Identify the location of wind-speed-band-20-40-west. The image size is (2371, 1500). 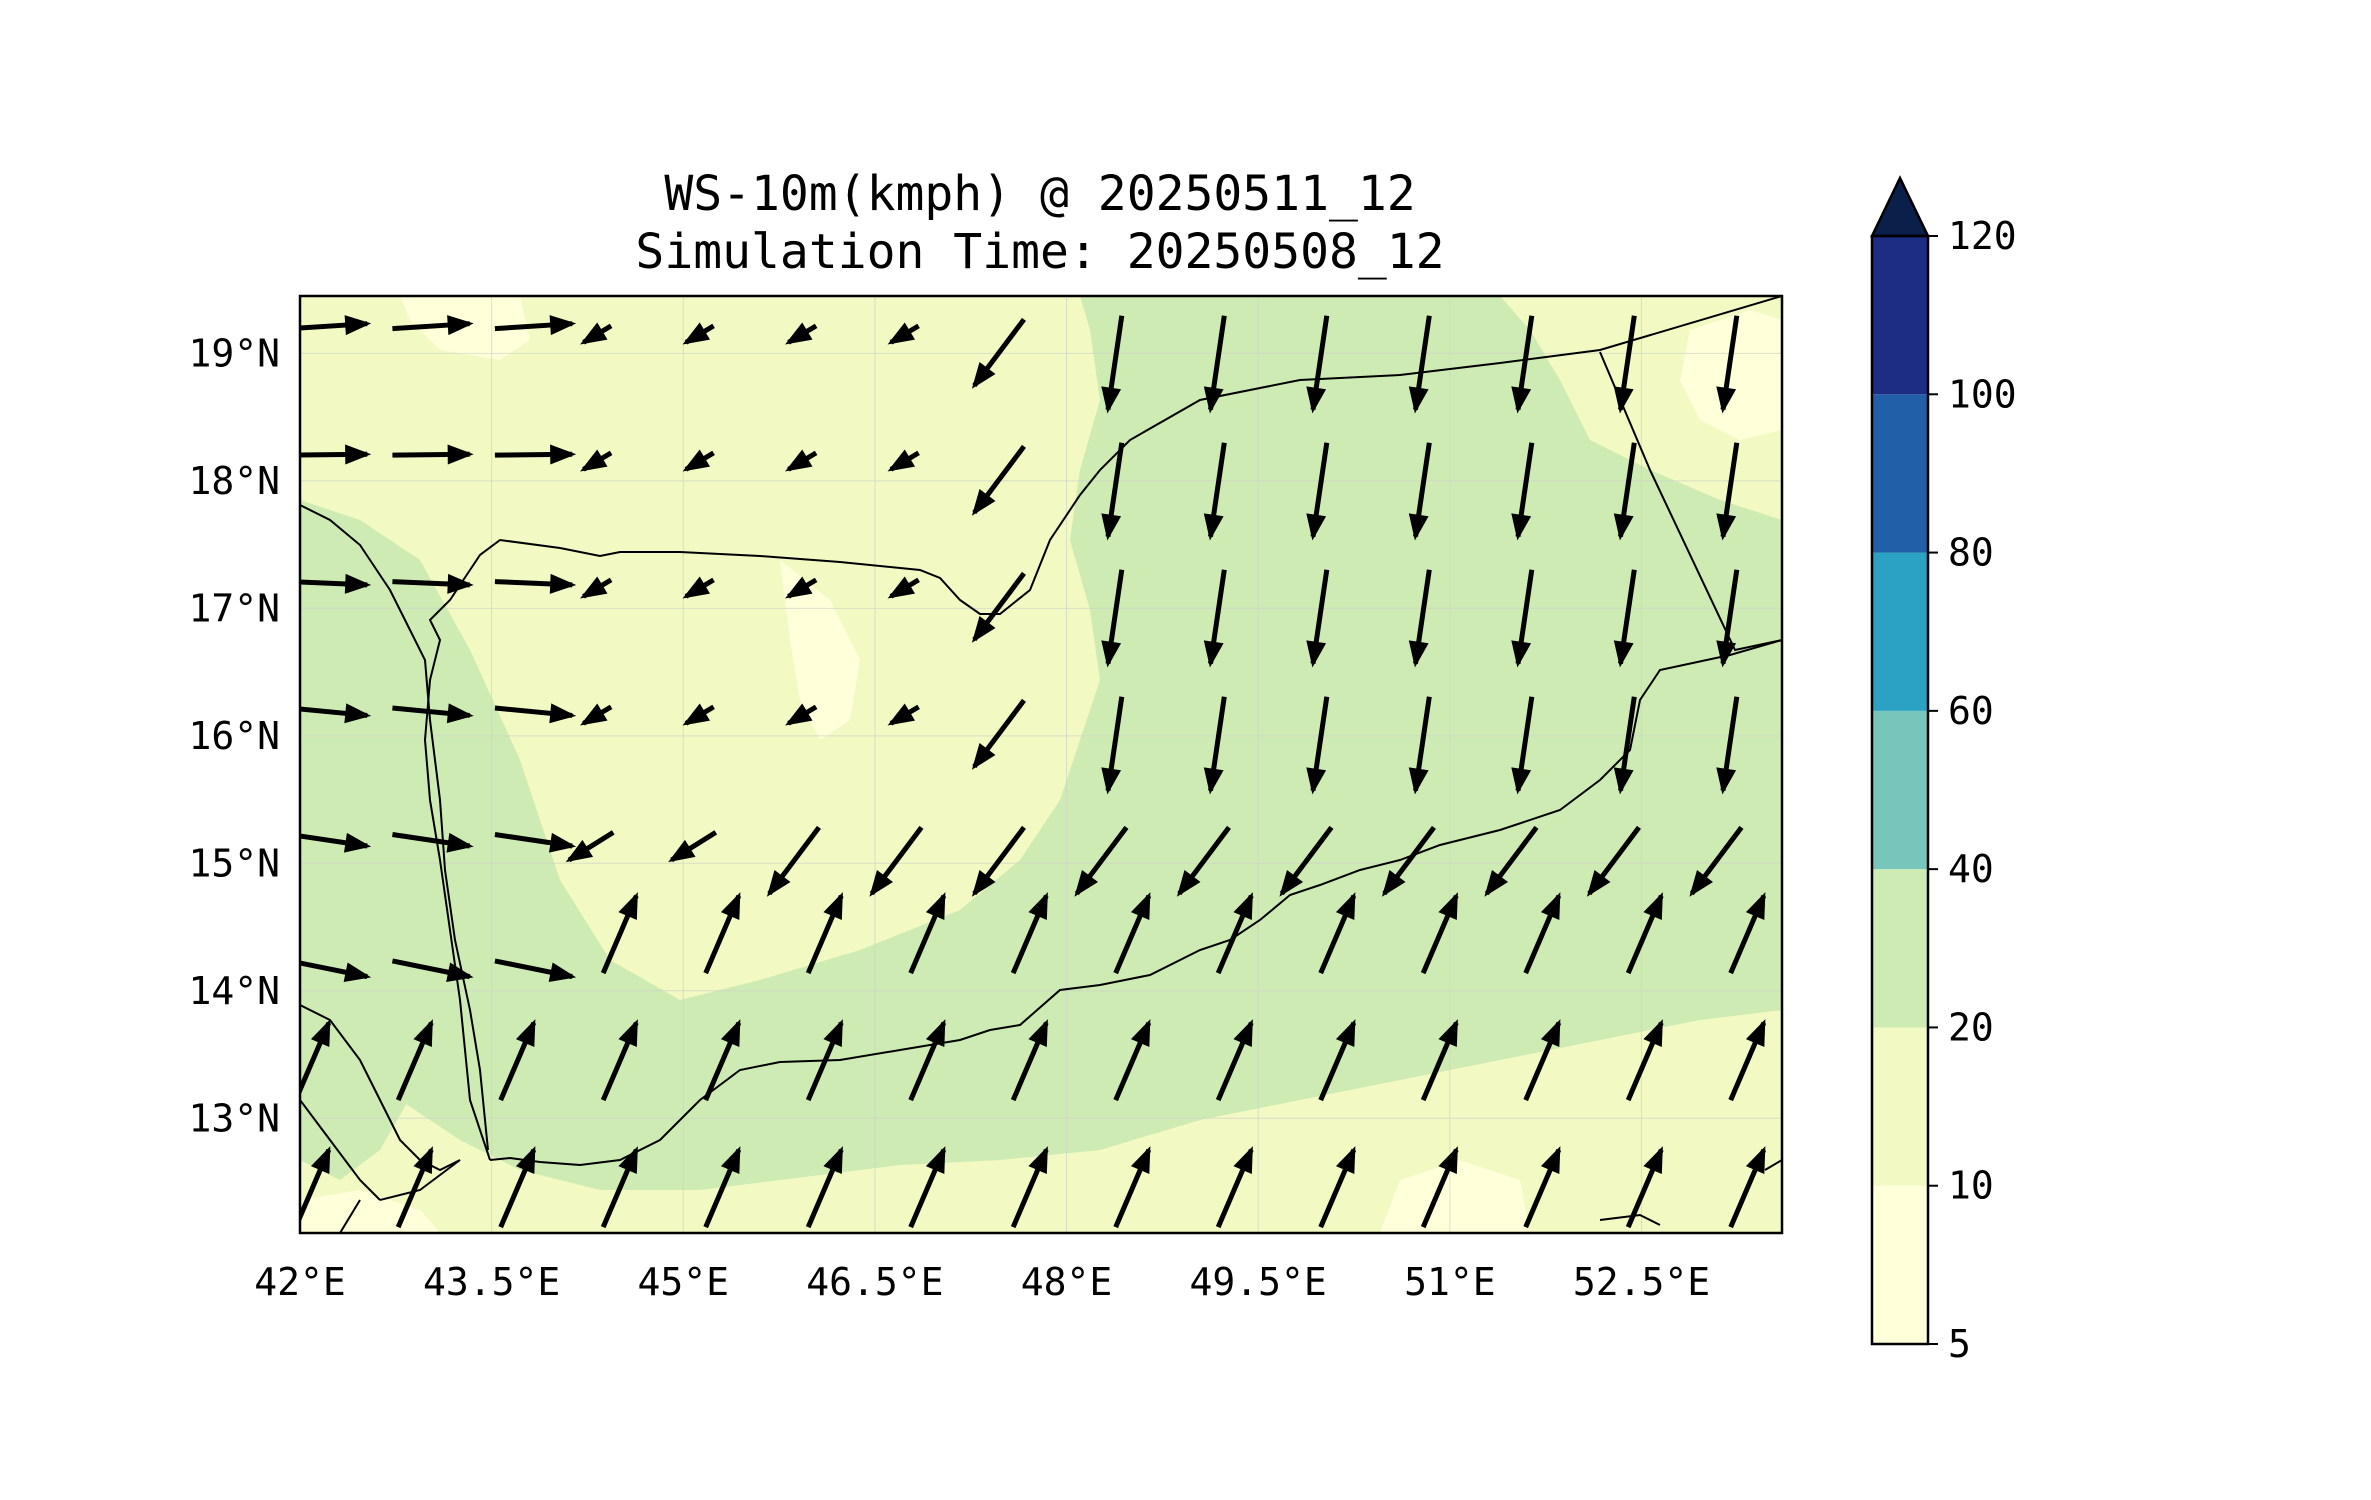
(370, 850).